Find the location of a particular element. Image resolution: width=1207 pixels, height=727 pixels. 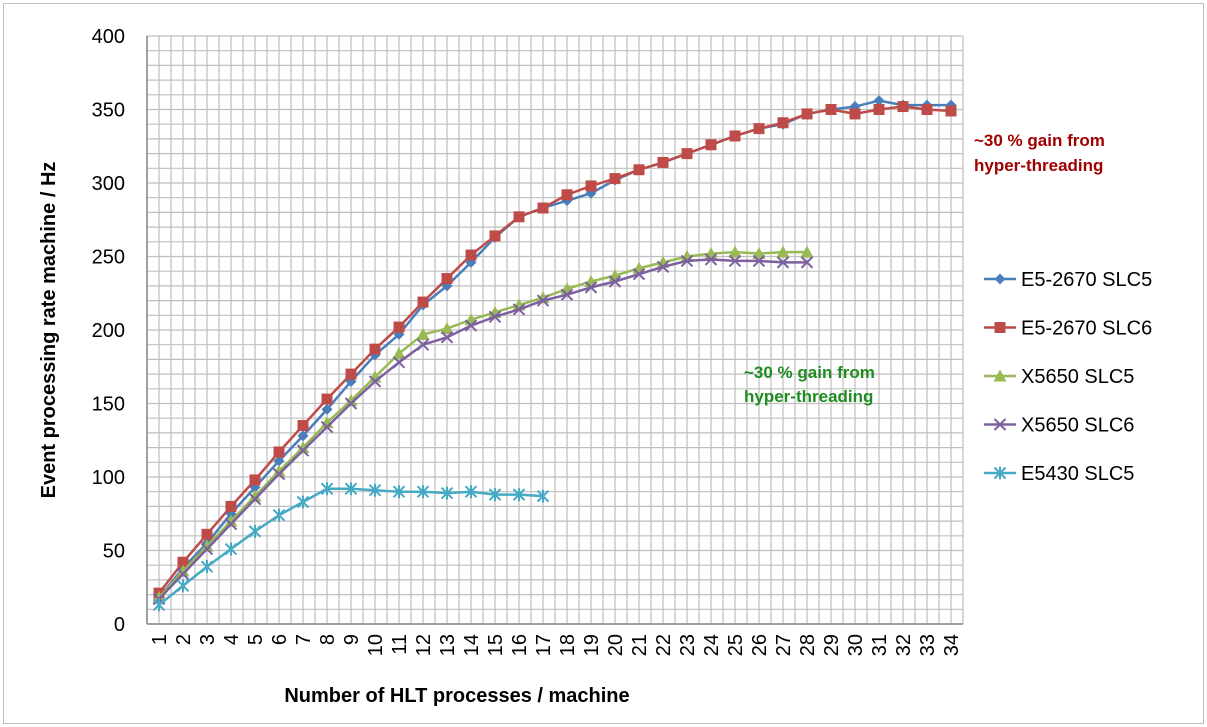

x-tick-label: 3 is located at coordinates (208, 639).